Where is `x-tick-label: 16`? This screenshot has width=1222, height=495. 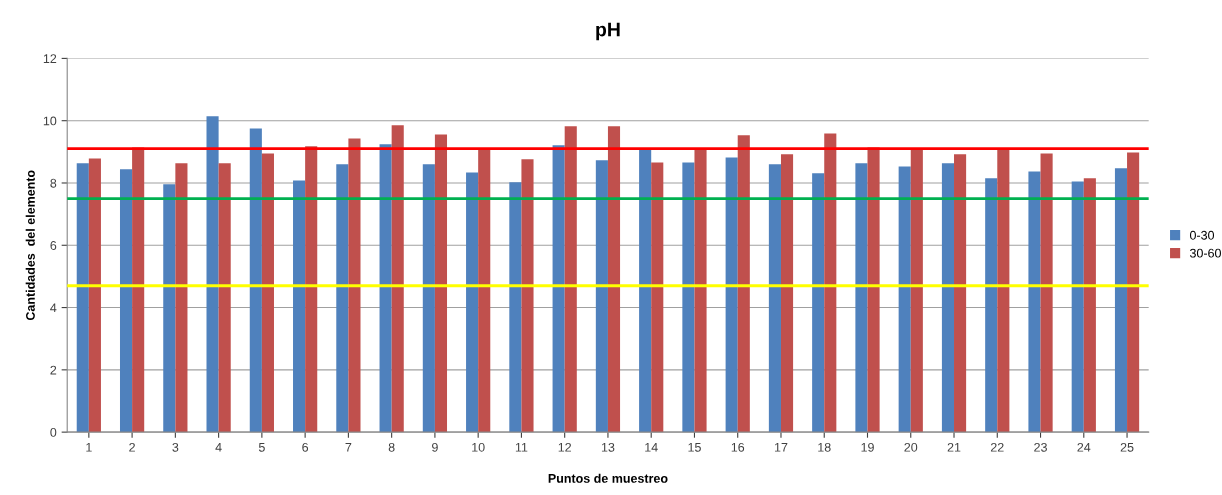 x-tick-label: 16 is located at coordinates (738, 447).